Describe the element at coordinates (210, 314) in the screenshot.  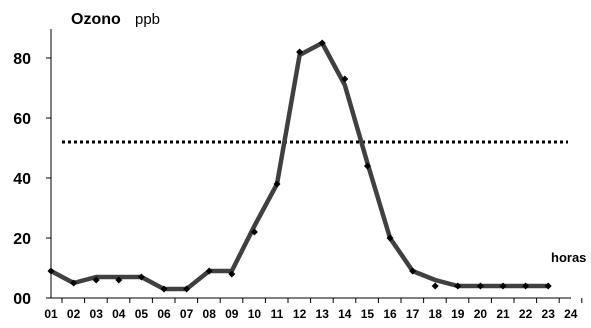
I see `x-tick-label: 08` at that location.